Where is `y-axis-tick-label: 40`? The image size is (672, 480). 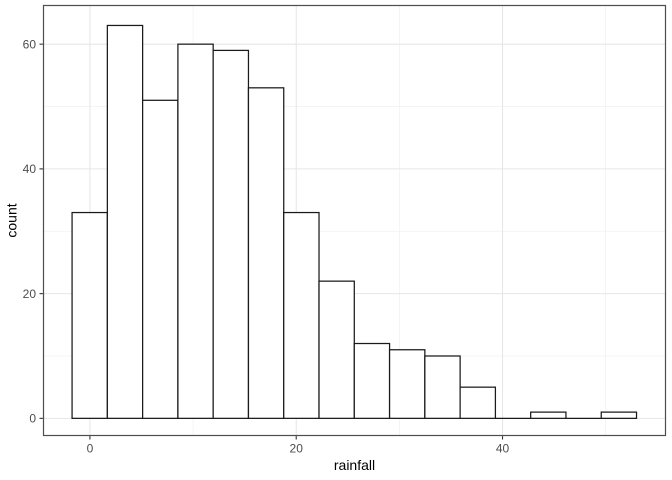
y-axis-tick-label: 40 is located at coordinates (30, 169).